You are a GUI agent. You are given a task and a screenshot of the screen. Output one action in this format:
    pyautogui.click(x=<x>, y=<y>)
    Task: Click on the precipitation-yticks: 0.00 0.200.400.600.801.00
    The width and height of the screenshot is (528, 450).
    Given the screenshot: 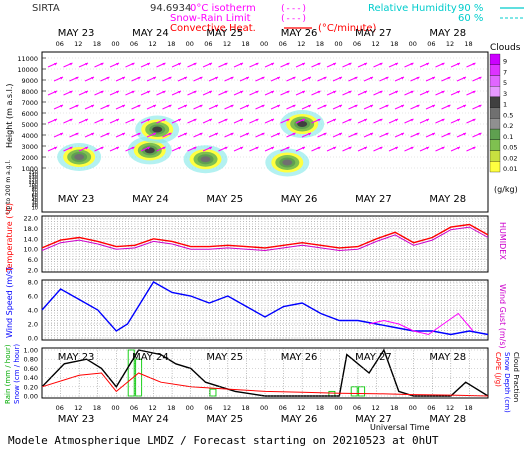 What is the action you would take?
    pyautogui.click(x=256, y=374)
    